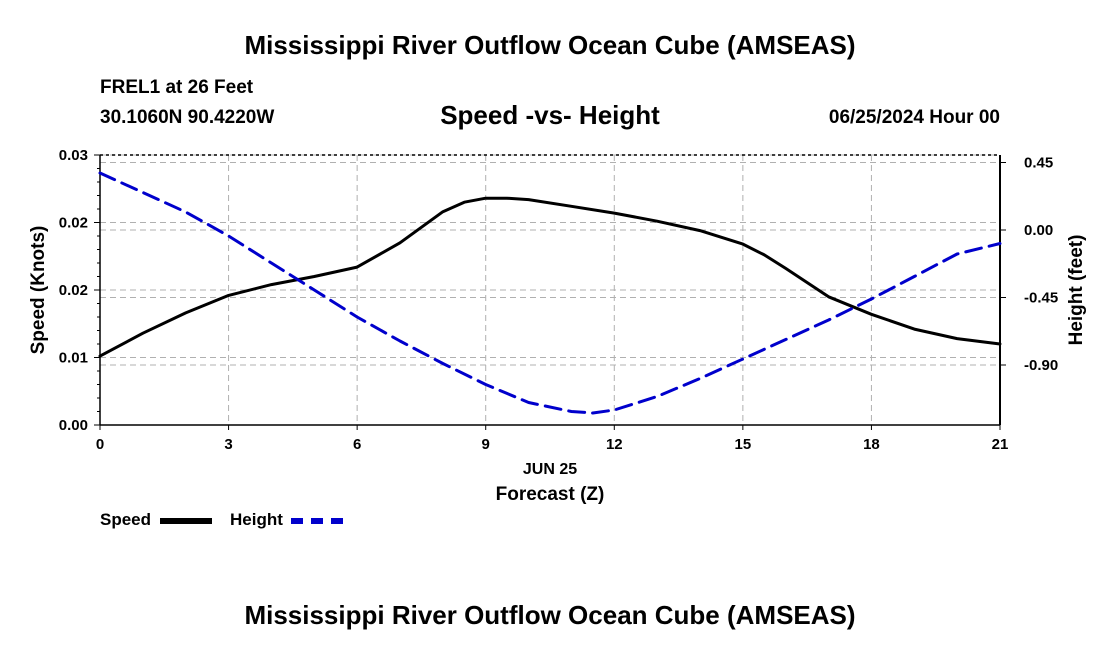  Describe the element at coordinates (550, 469) in the screenshot. I see `x-axis-date-label: JUN 25` at that location.